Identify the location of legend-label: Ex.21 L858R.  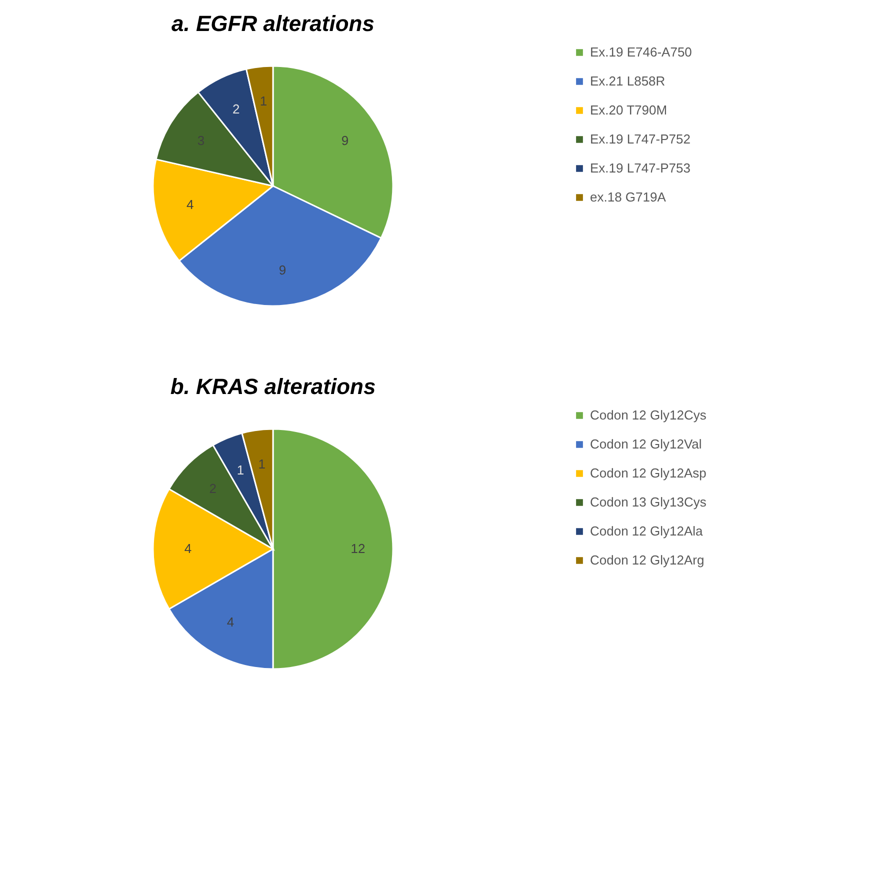
(628, 81).